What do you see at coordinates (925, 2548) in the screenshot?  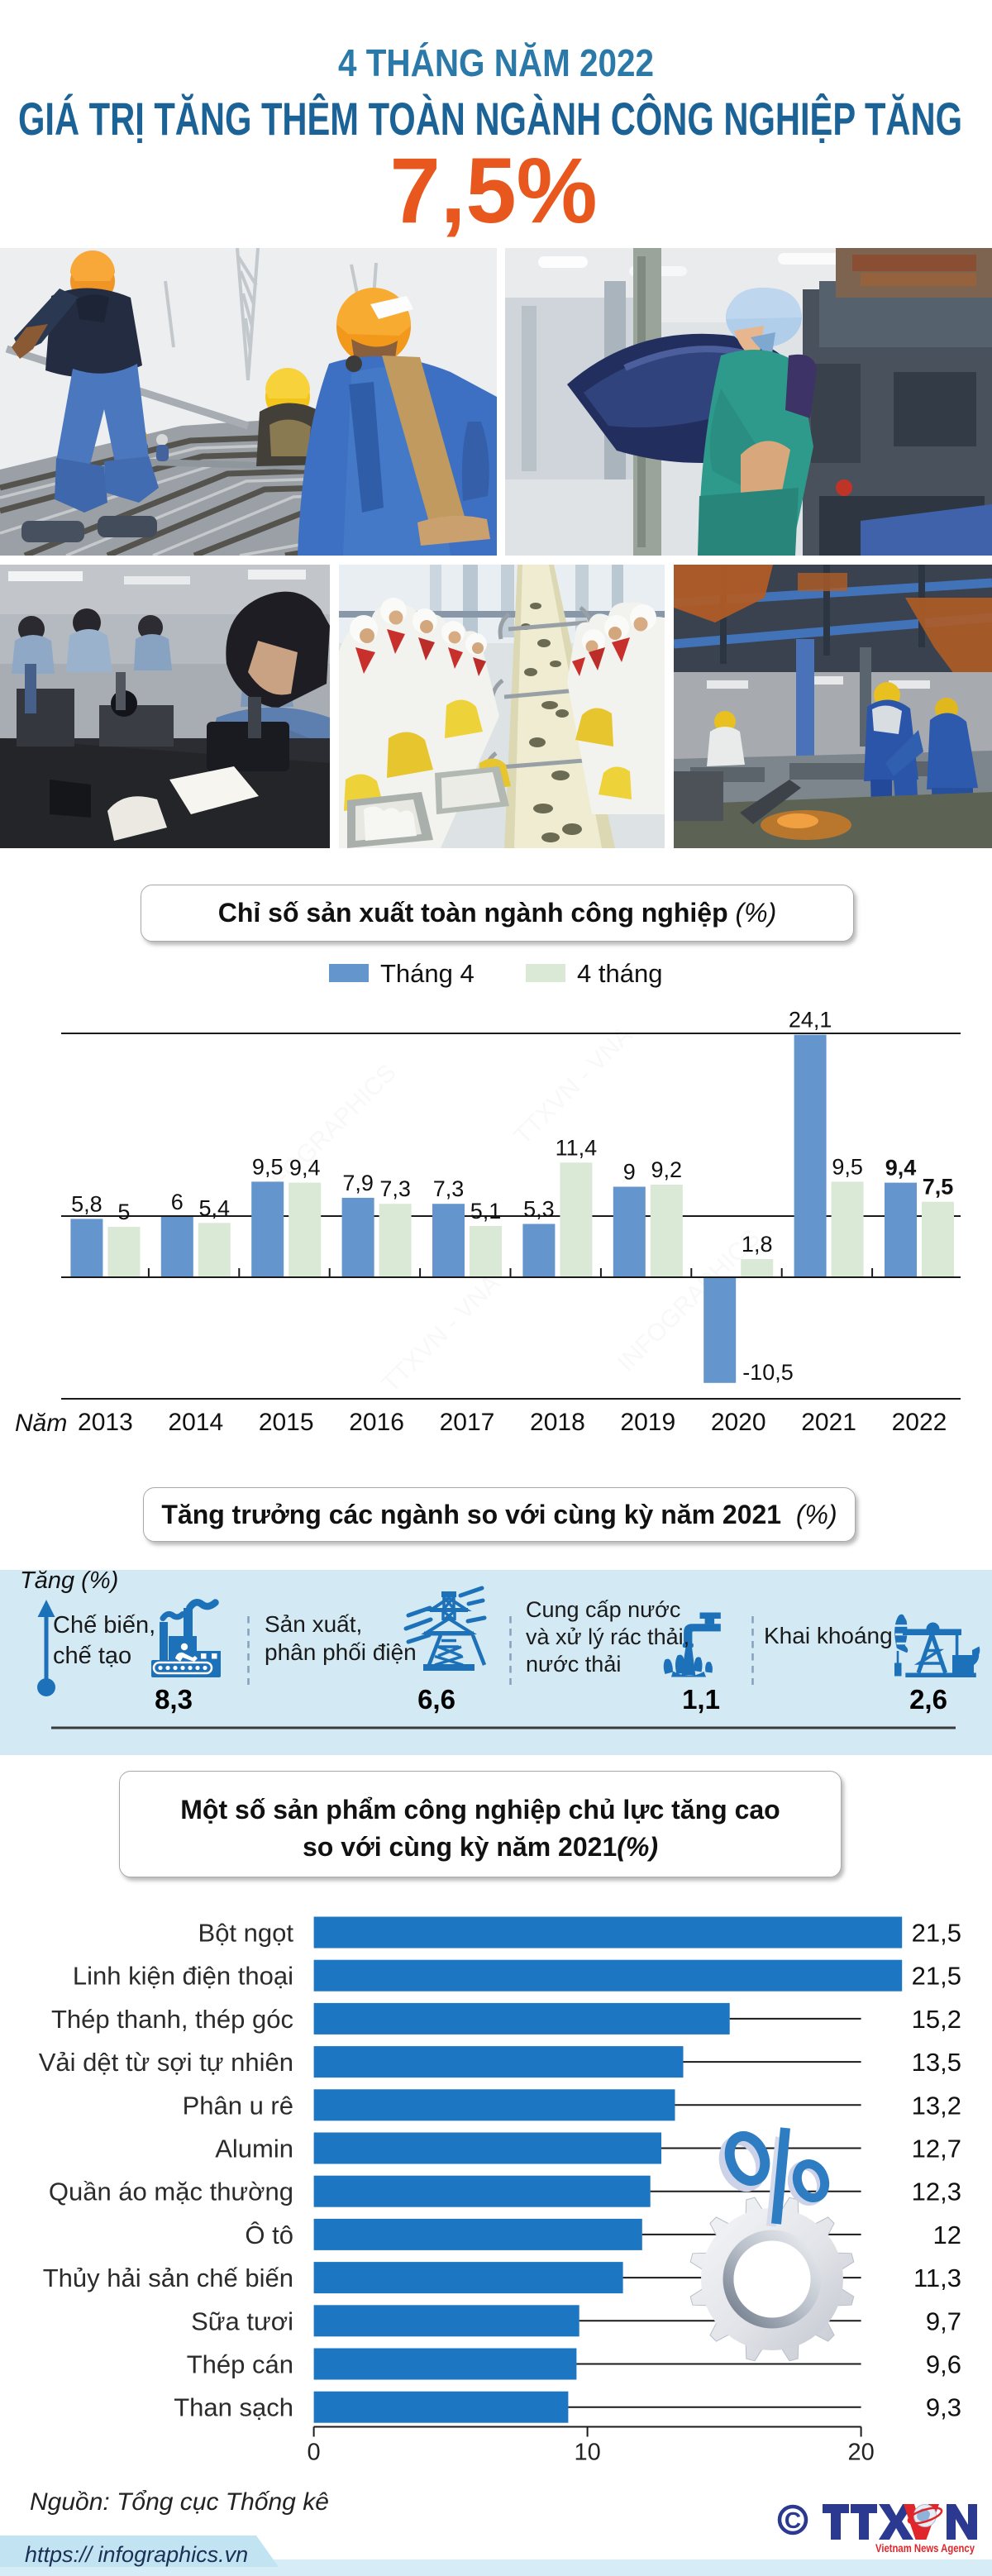 I see `svg-text: Vietnam News Agency` at bounding box center [925, 2548].